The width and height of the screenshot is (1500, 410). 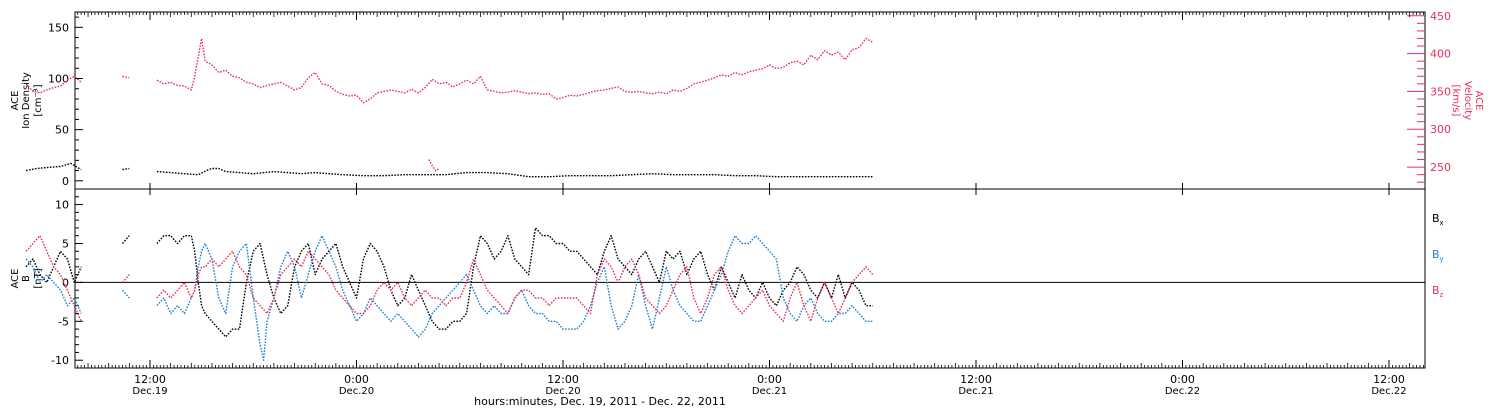 I want to click on date-tick-label: Dec.19, so click(x=149, y=391).